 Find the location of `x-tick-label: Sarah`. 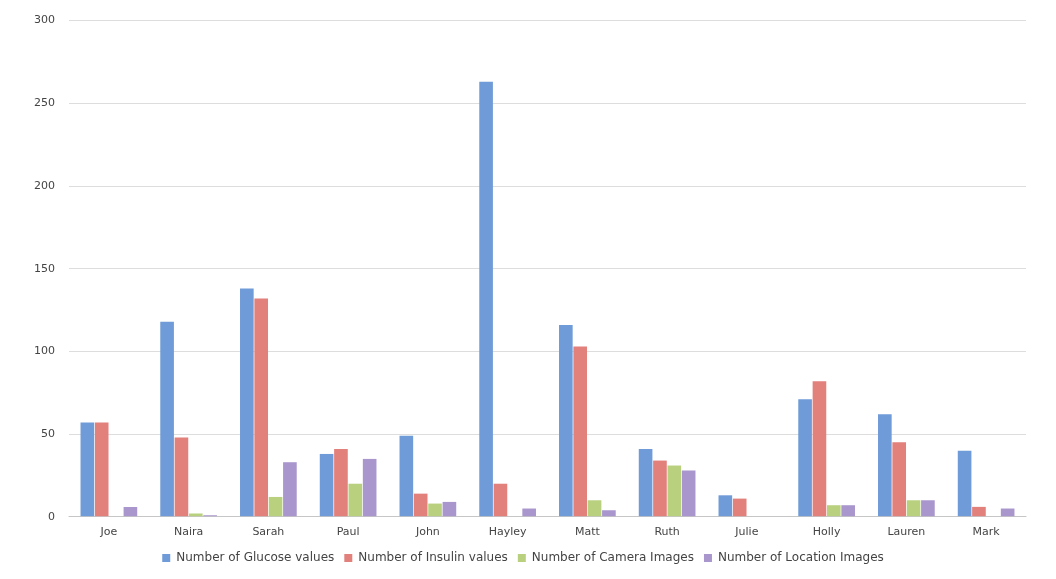

x-tick-label: Sarah is located at coordinates (268, 532).